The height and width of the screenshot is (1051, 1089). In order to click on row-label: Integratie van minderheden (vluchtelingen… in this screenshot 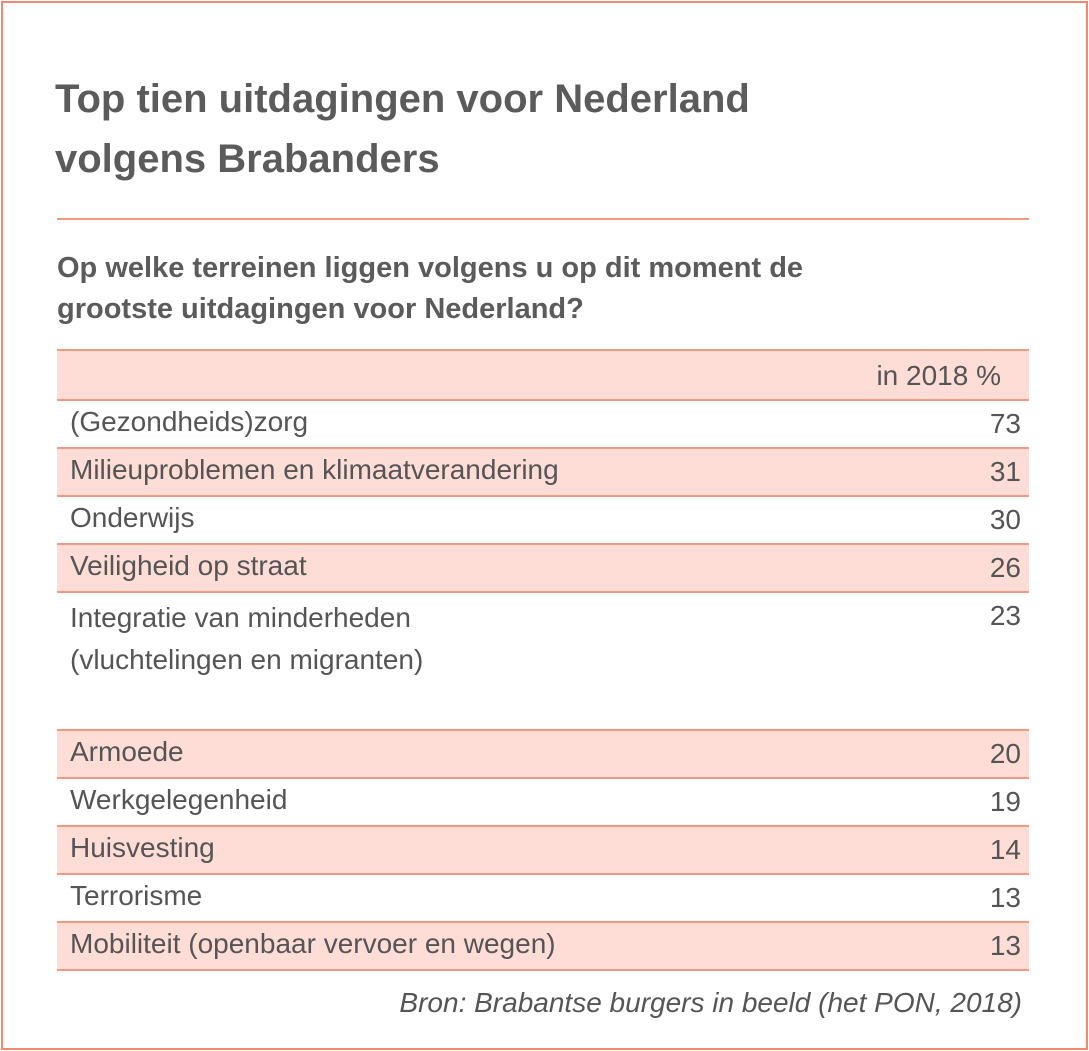, I will do `click(246, 639)`.